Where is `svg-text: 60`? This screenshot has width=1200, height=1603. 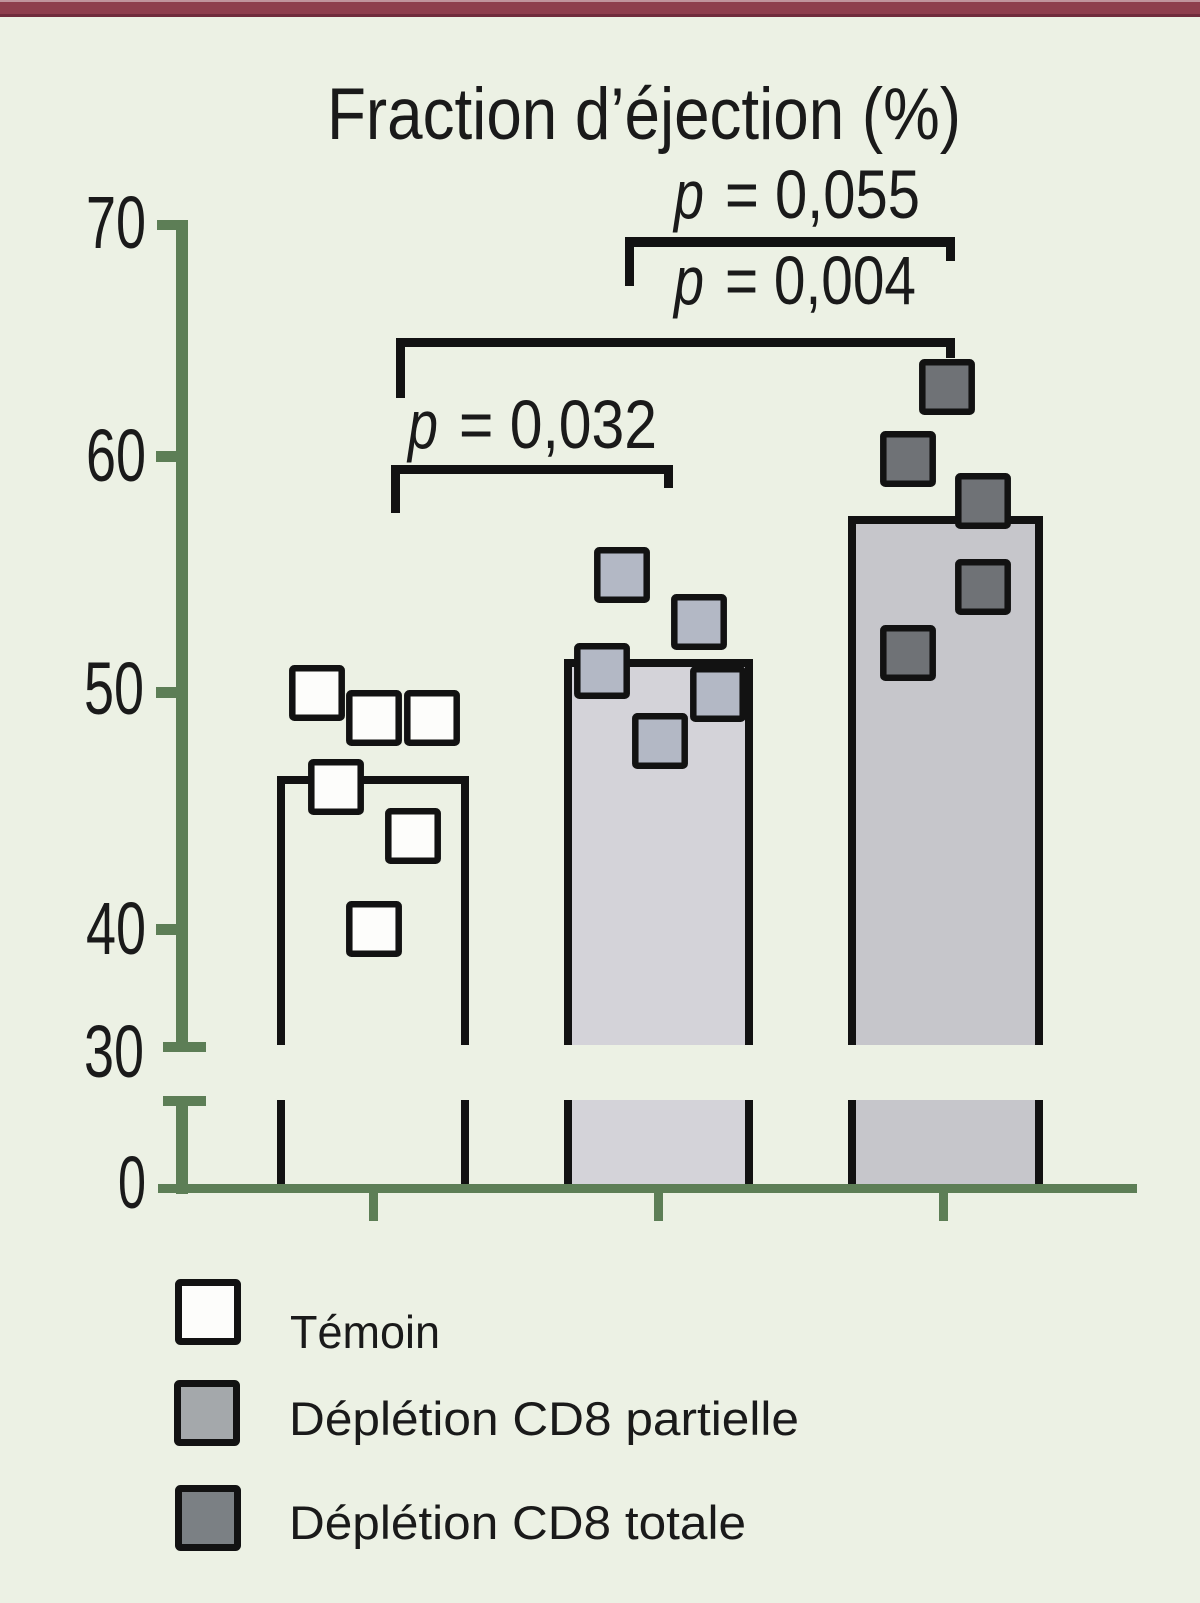
svg-text: 60 is located at coordinates (116, 455).